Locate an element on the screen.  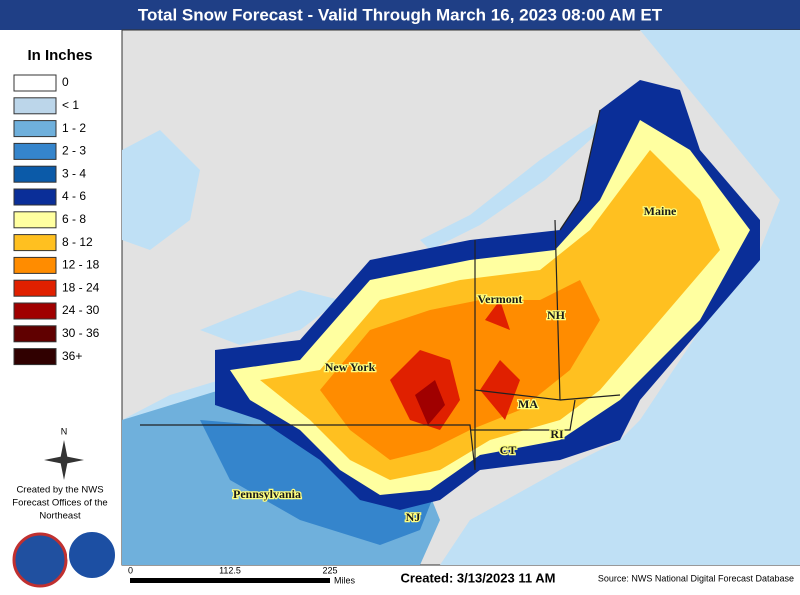
created: Created: 3/13/2023 11 AM is located at coordinates (478, 577).